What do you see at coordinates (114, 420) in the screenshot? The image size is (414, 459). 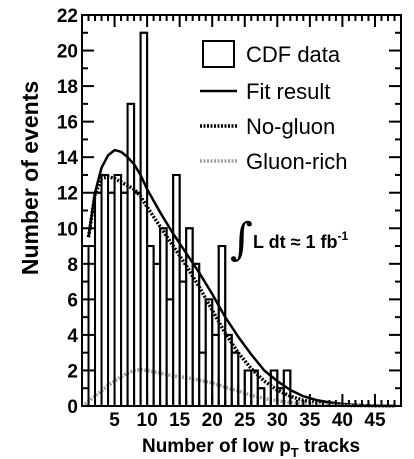 I see `x-tick-label: 5` at bounding box center [114, 420].